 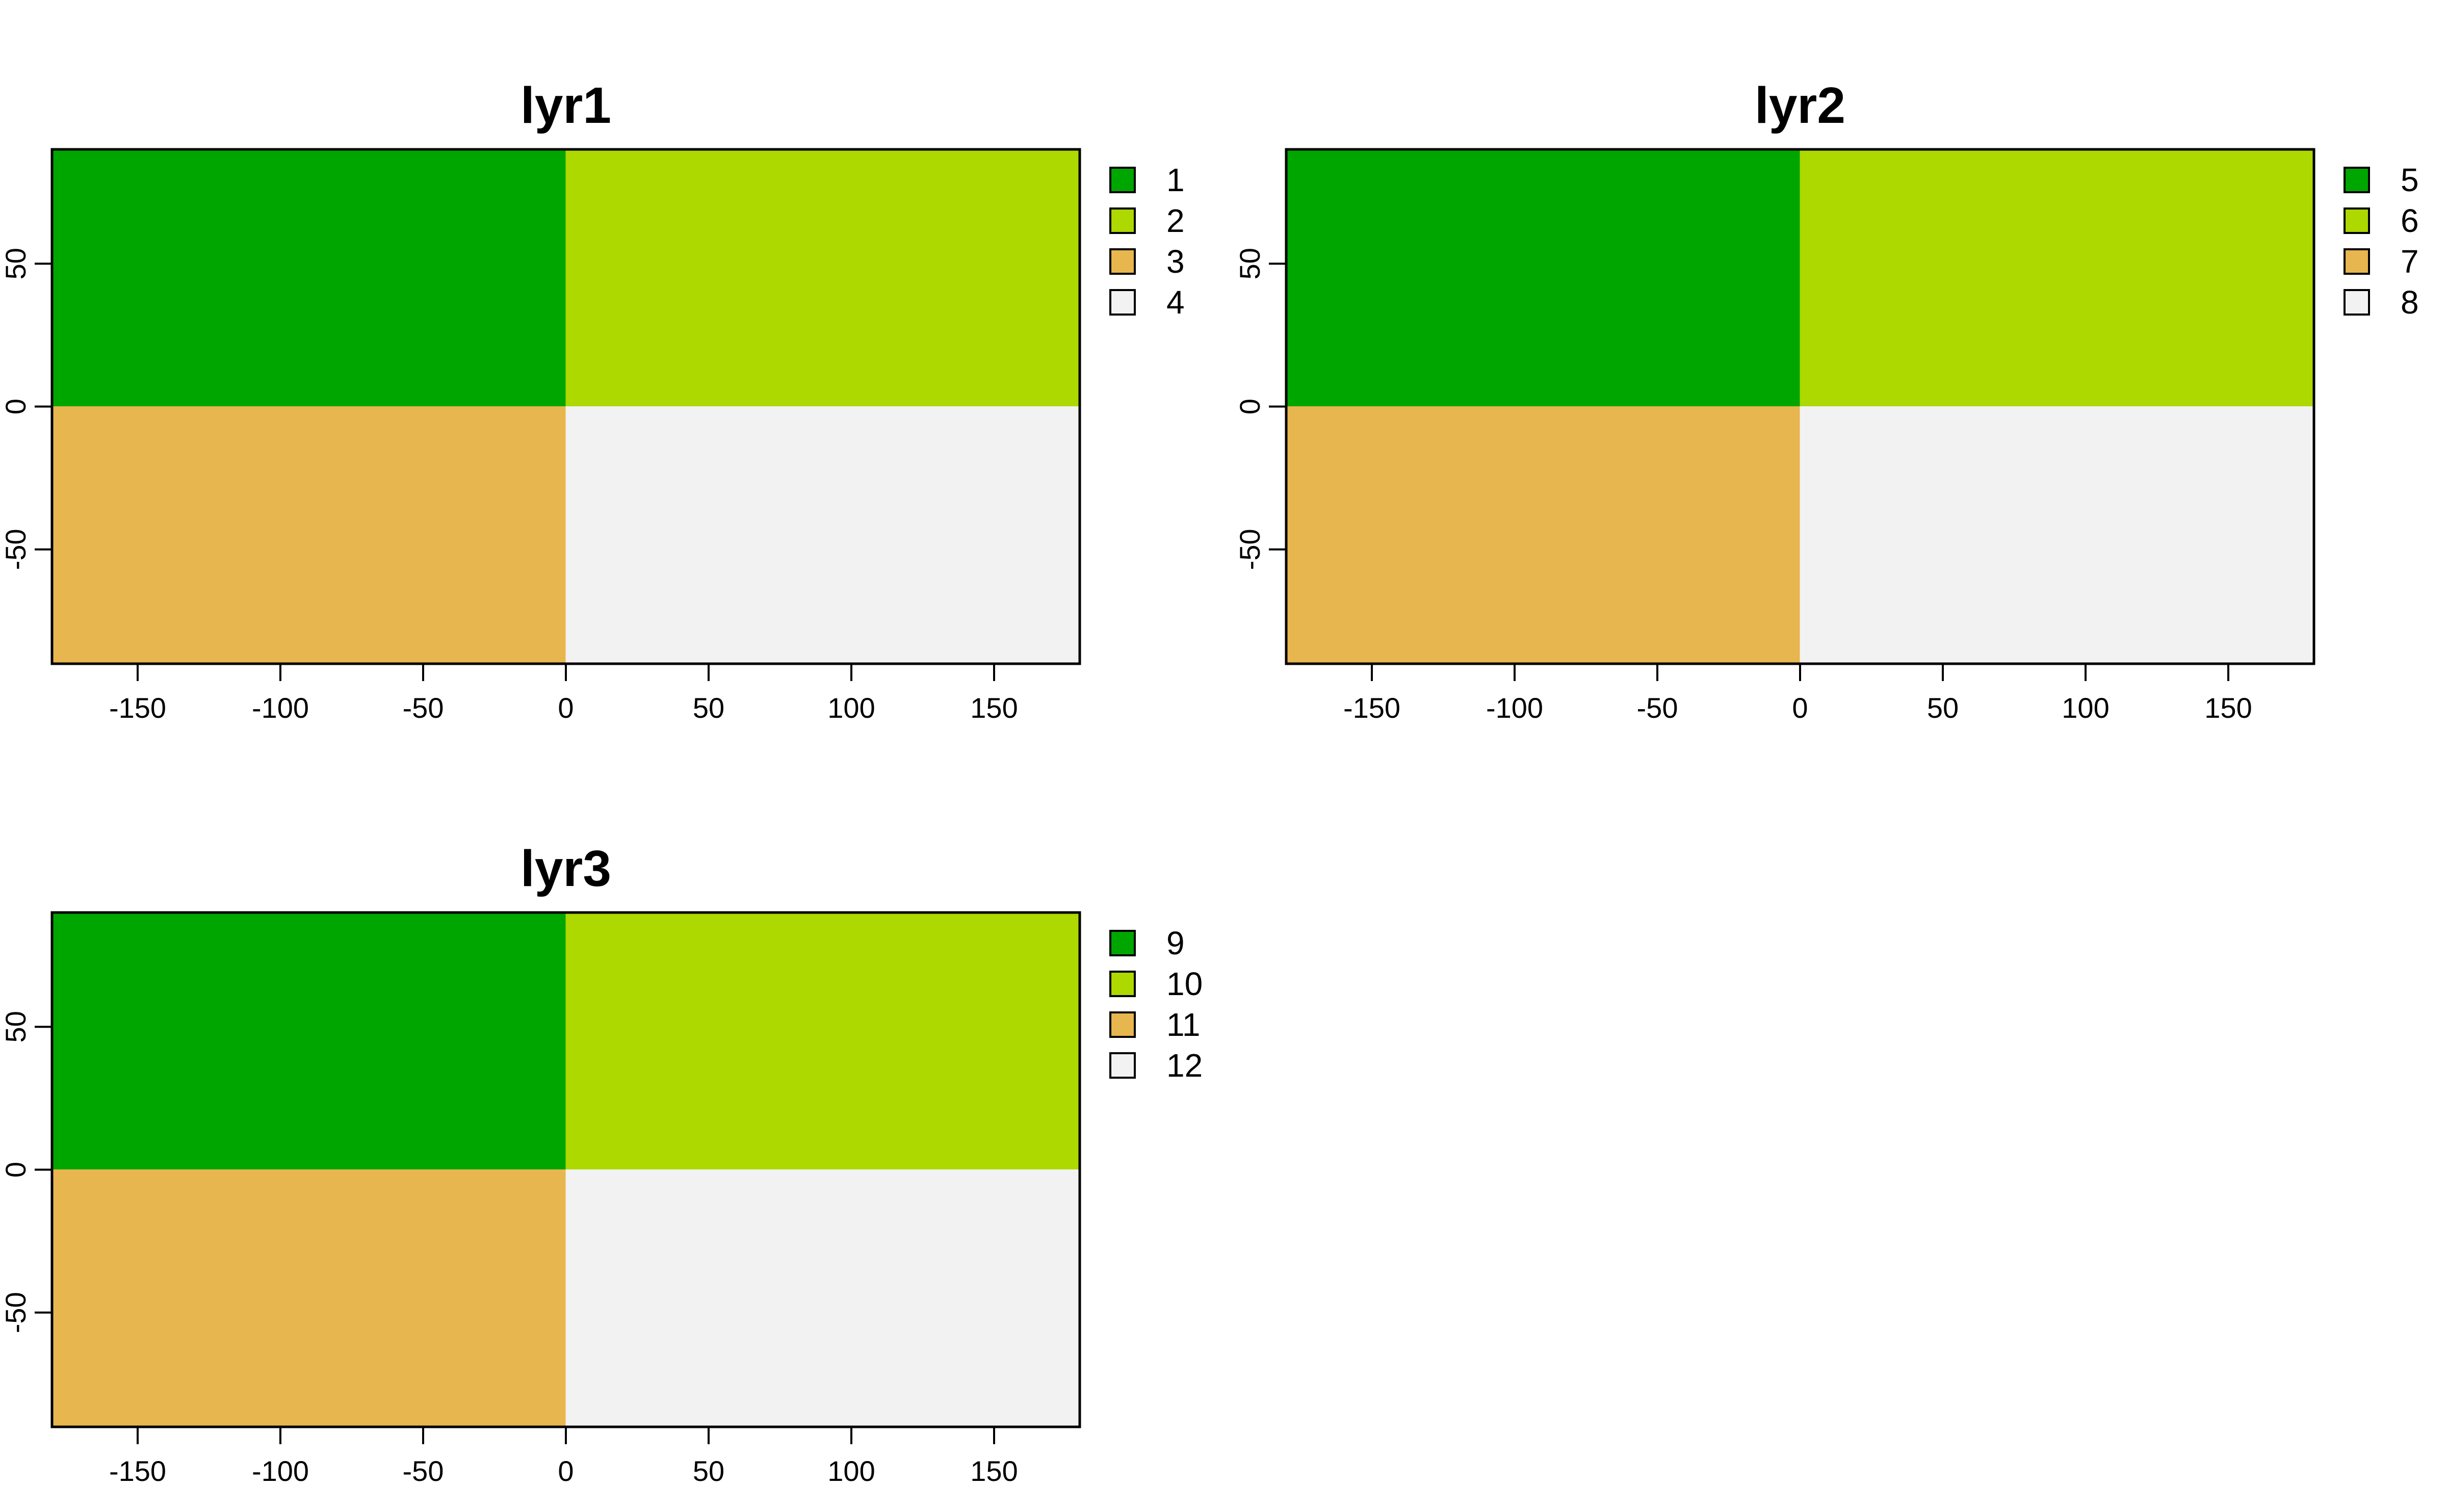 What do you see at coordinates (565, 868) in the screenshot?
I see `panel-title: lyr3` at bounding box center [565, 868].